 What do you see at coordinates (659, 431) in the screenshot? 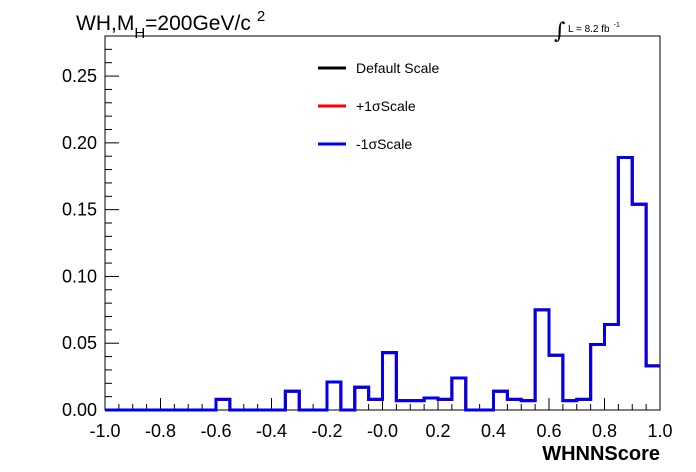
I see `x-tick-label: 1.0` at bounding box center [659, 431].